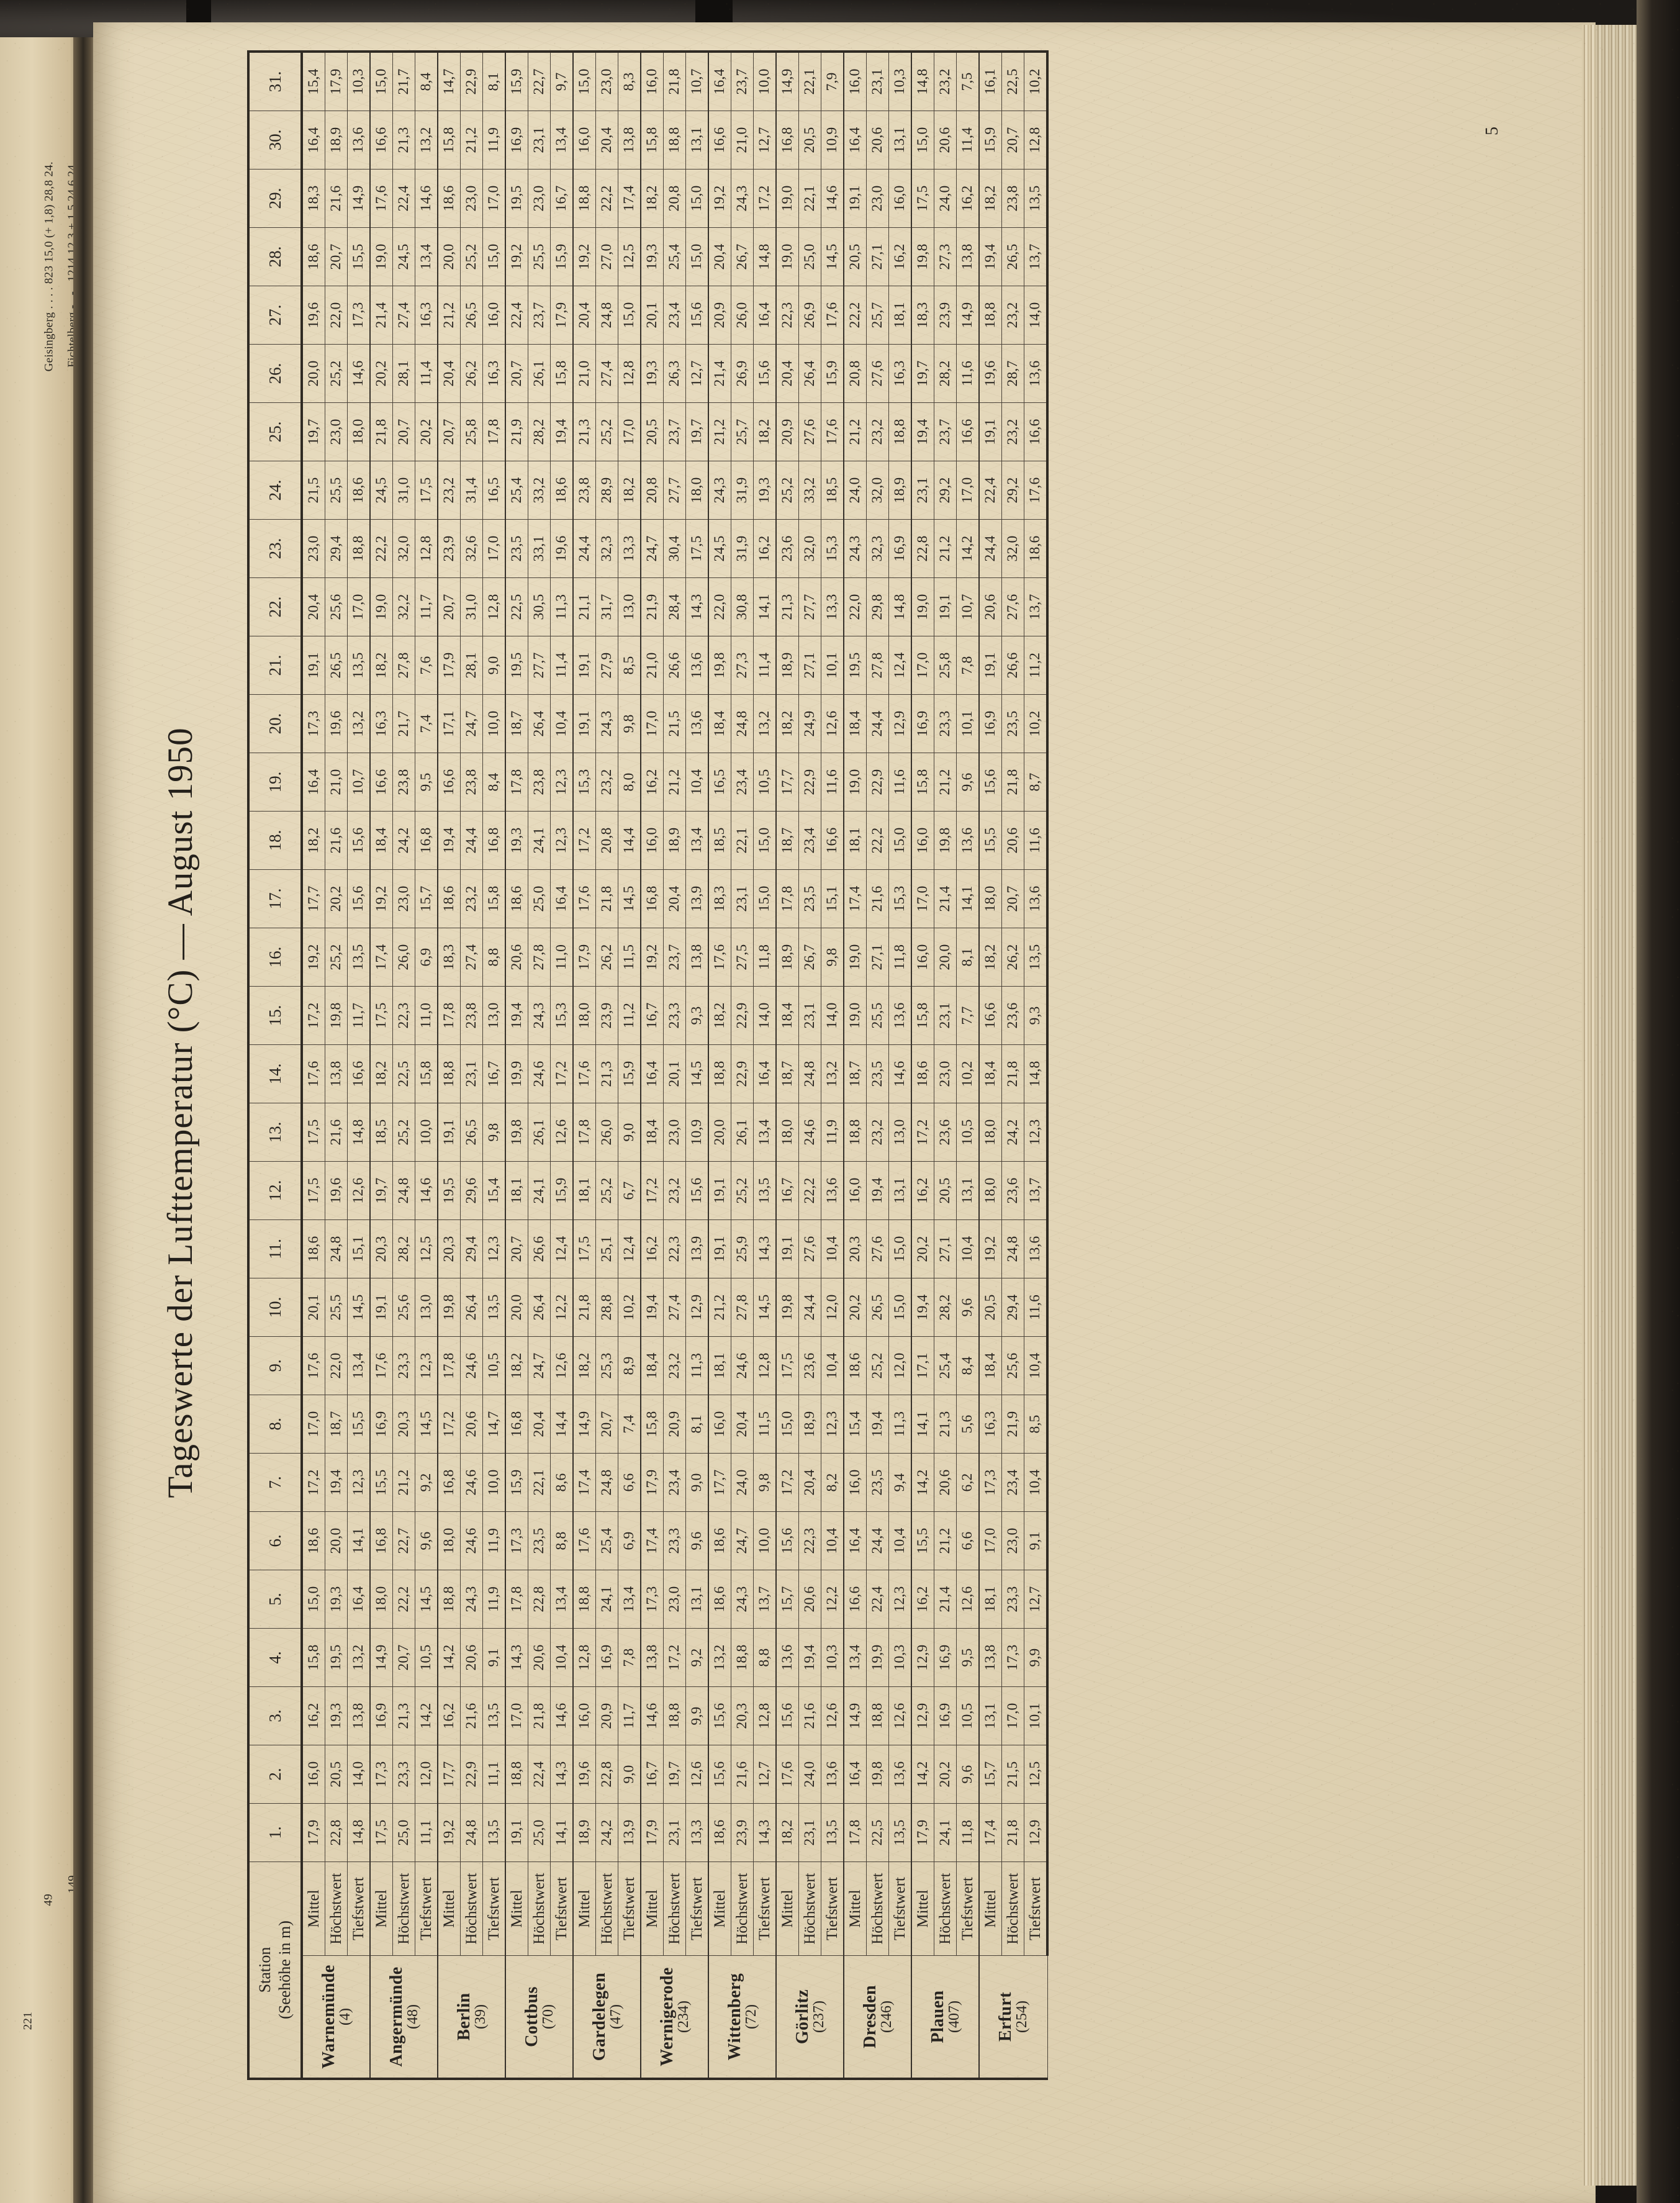 This screenshot has width=1680, height=2203. Describe the element at coordinates (449, 898) in the screenshot. I see `temperature-value: 18,6` at that location.